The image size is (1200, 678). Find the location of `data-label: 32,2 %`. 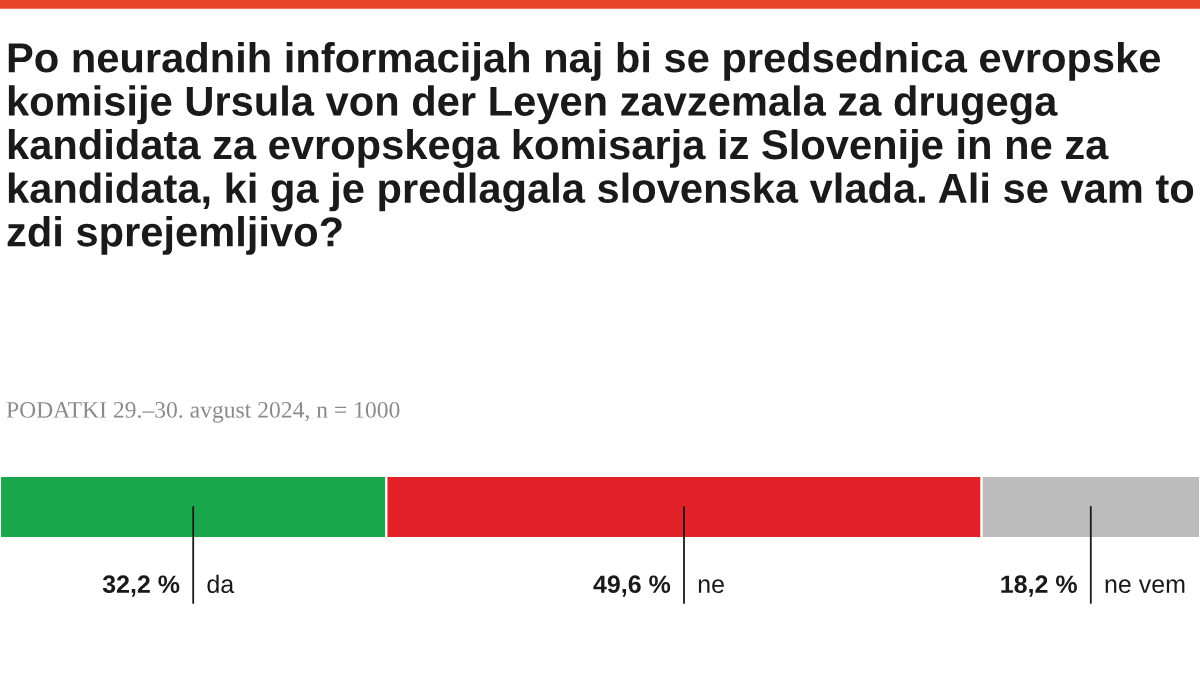

data-label: 32,2 % is located at coordinates (141, 586).